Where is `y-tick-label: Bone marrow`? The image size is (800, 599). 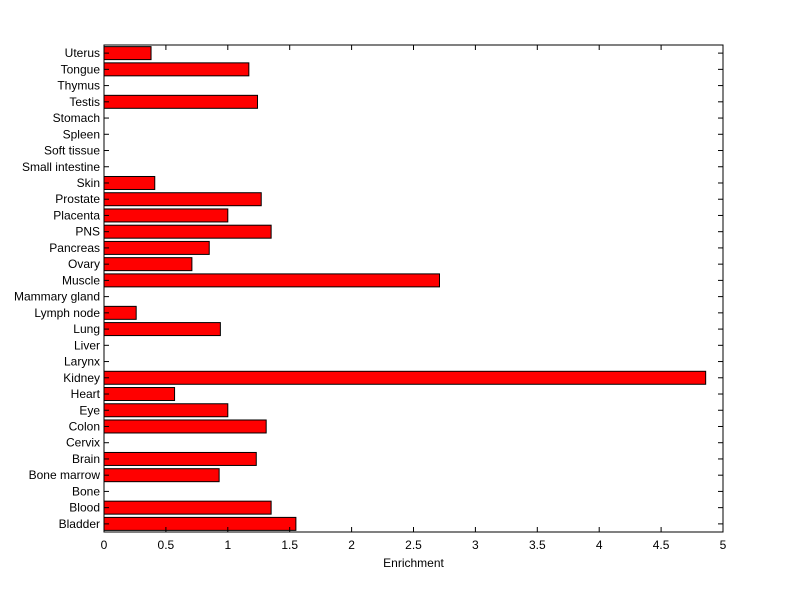 y-tick-label: Bone marrow is located at coordinates (65, 475).